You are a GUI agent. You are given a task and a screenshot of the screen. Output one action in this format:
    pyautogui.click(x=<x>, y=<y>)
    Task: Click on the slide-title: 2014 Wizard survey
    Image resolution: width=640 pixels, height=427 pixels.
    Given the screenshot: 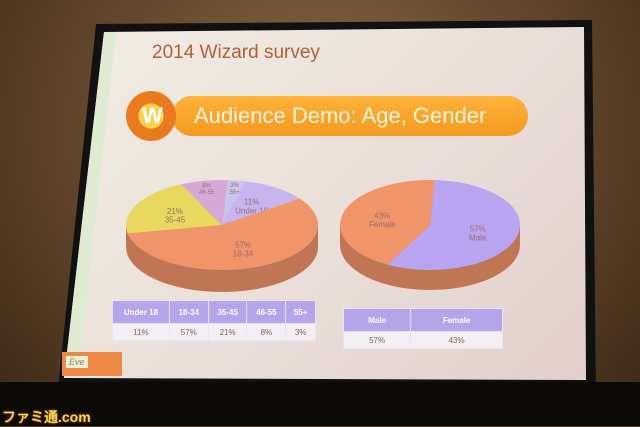 What is the action you would take?
    pyautogui.click(x=236, y=52)
    